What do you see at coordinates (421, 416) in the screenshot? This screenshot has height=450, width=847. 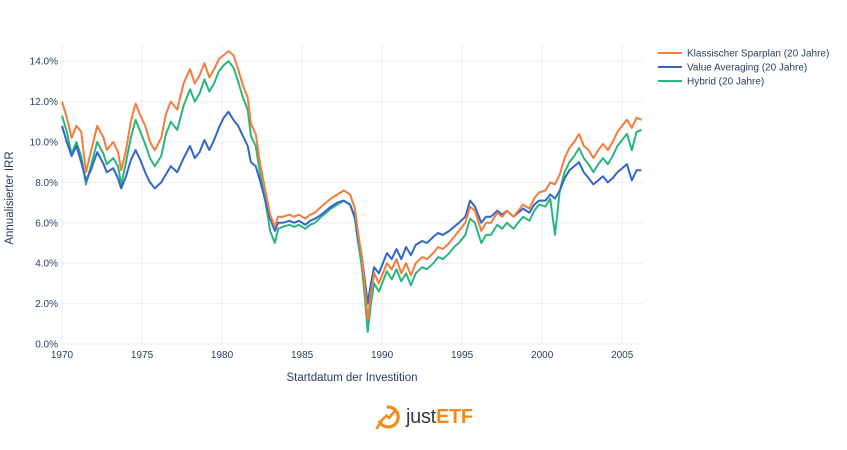 I see `logo-text-just: just` at bounding box center [421, 416].